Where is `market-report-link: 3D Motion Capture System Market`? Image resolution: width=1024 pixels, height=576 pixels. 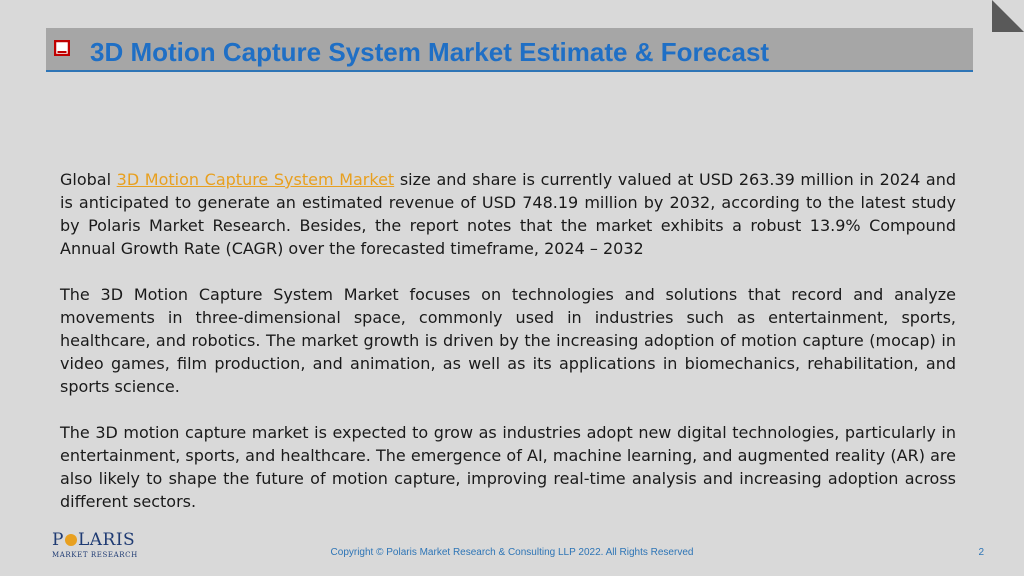
market-report-link: 3D Motion Capture System Market is located at coordinates (255, 179).